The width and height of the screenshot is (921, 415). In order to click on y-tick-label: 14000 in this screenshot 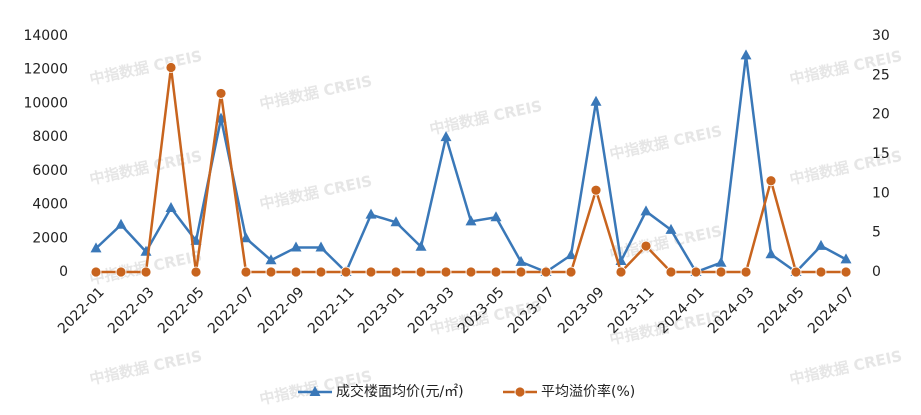, I will do `click(45, 36)`.